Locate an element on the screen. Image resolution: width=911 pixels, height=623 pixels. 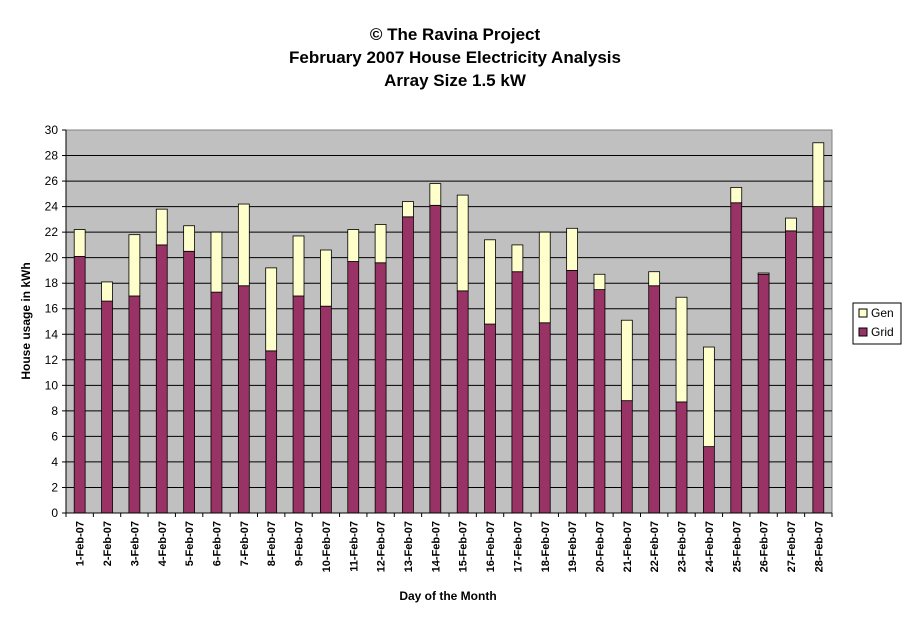
x-tick-label: 23-Feb-07 is located at coordinates (683, 546).